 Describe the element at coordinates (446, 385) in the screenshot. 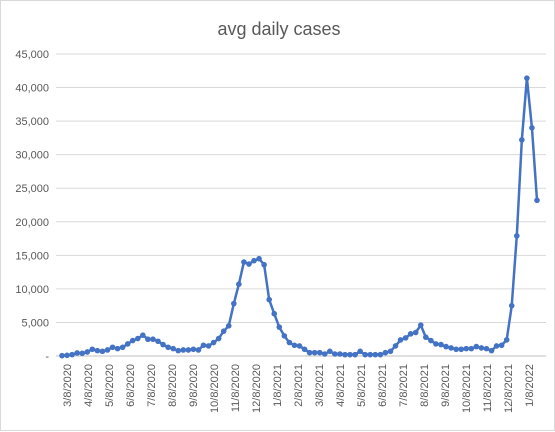

I see `x-tick-label: 9/8/2021` at that location.